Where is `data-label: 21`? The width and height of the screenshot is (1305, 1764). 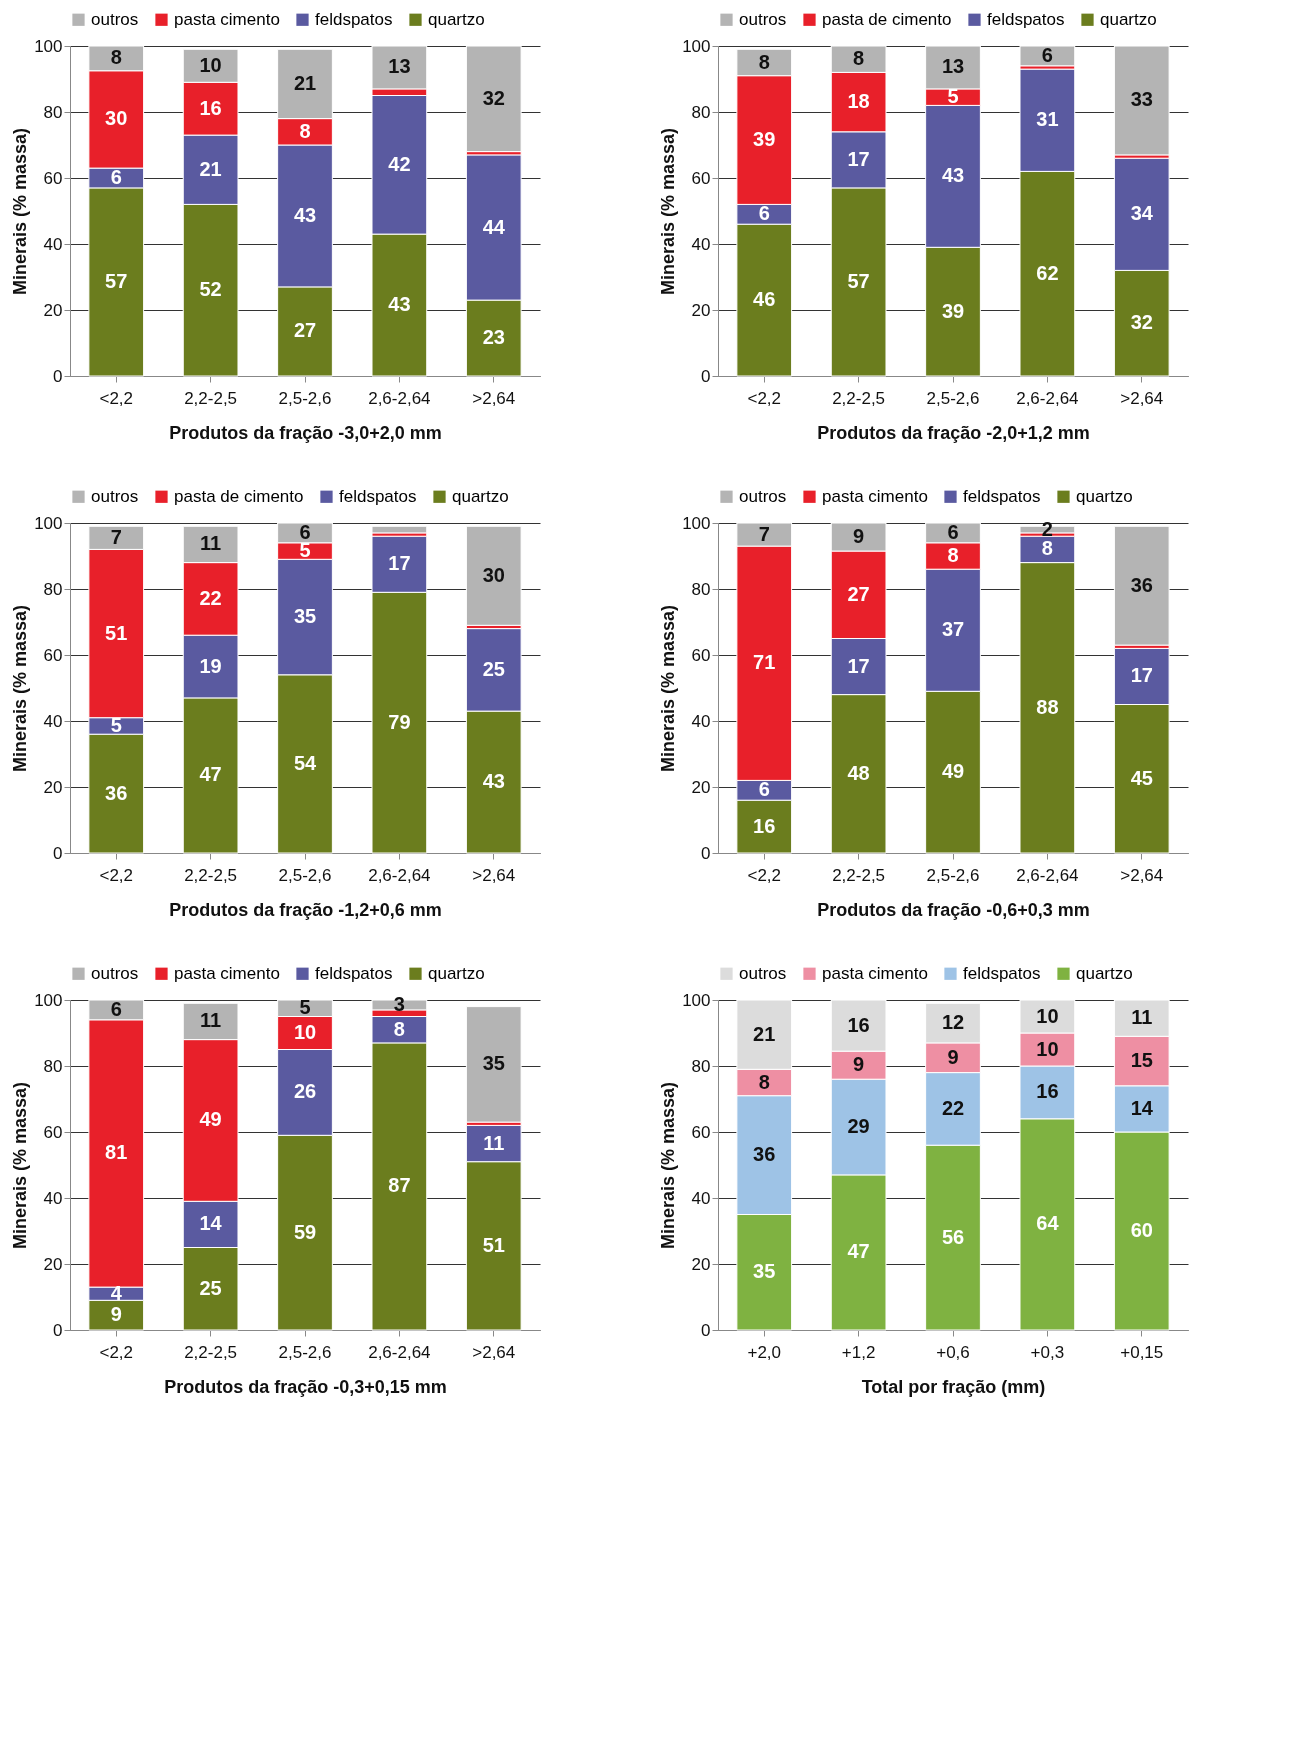
data-label: 21 is located at coordinates (210, 168).